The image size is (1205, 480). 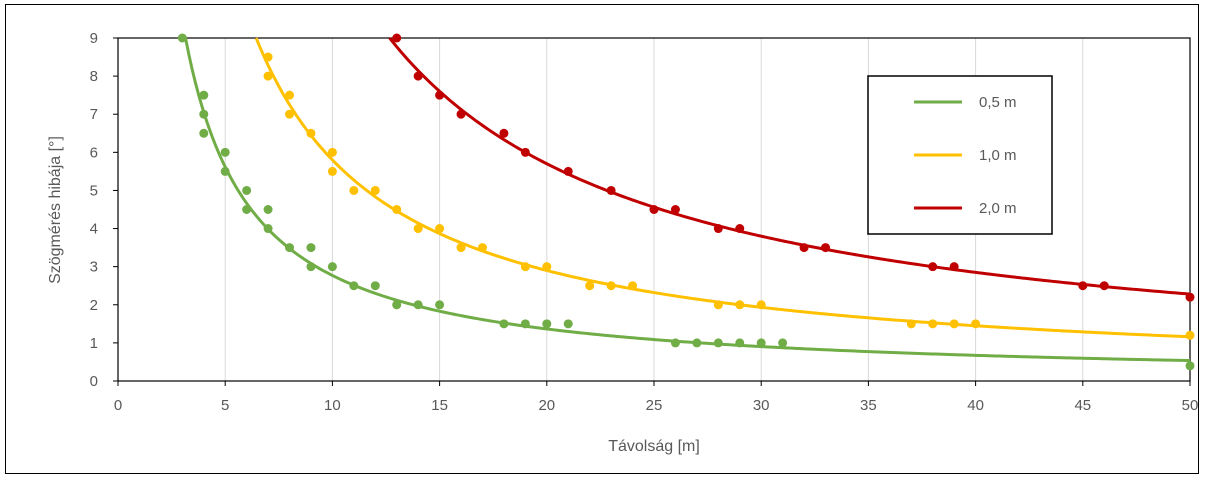 I want to click on y-tick-label: 2, so click(x=94, y=305).